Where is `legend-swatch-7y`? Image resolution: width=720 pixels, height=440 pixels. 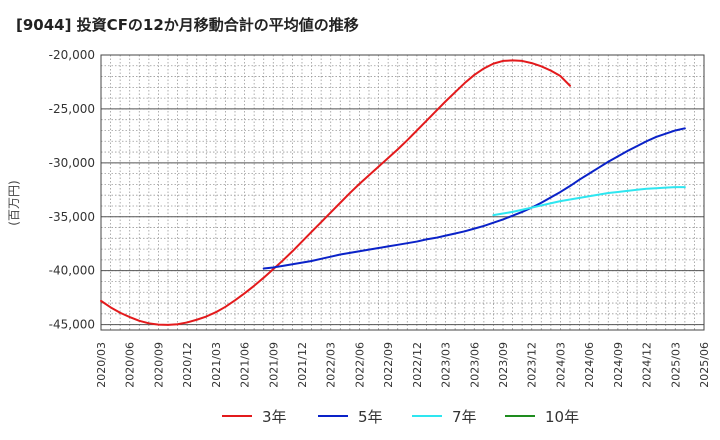 legend-swatch-7y is located at coordinates (427, 416).